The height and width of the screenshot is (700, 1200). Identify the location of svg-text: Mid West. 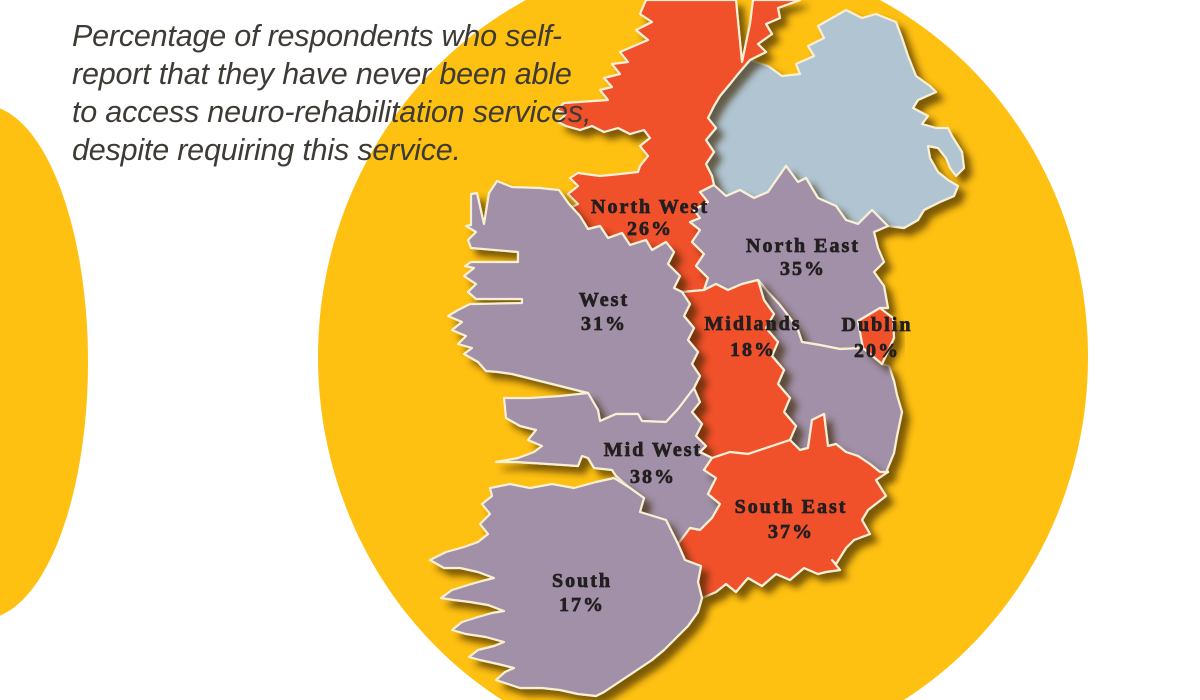
(653, 450).